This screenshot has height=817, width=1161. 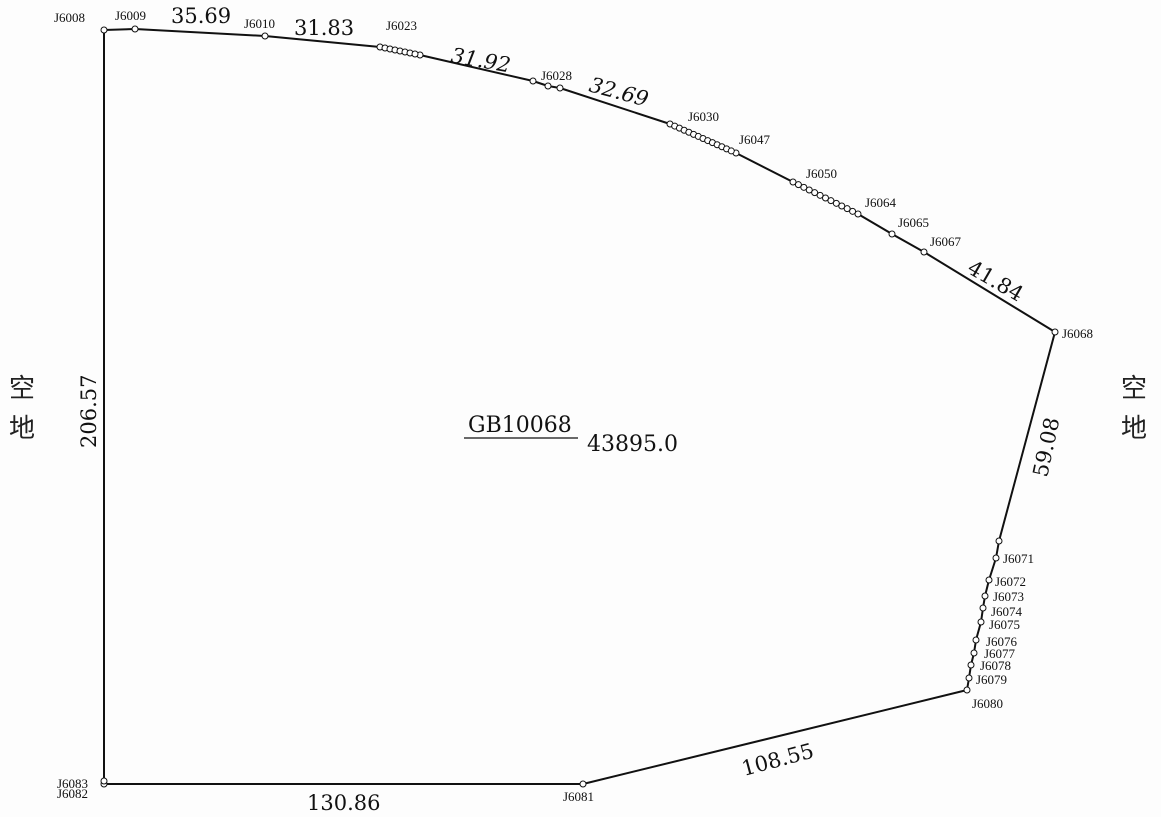 I want to click on point-label-J6082: J6082, so click(x=72, y=793).